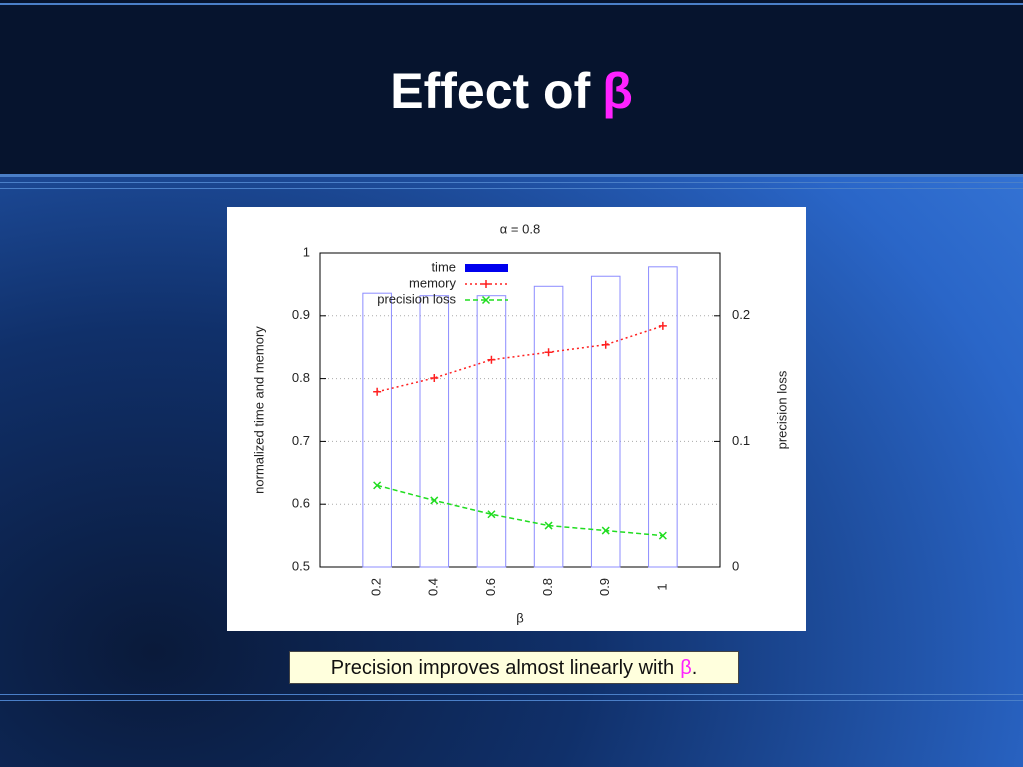 Image resolution: width=1023 pixels, height=767 pixels. What do you see at coordinates (301, 503) in the screenshot?
I see `y-tick-label: 0.6` at bounding box center [301, 503].